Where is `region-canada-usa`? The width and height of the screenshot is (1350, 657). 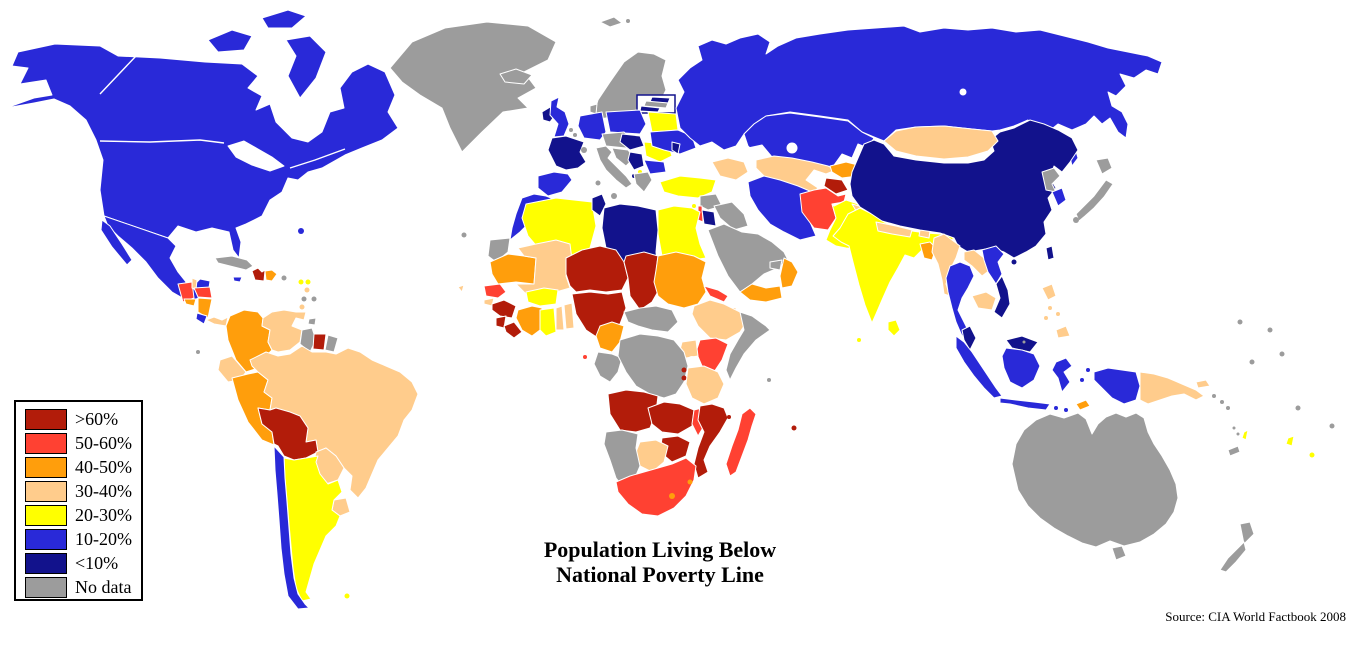 region-canada-usa is located at coordinates (202, 151).